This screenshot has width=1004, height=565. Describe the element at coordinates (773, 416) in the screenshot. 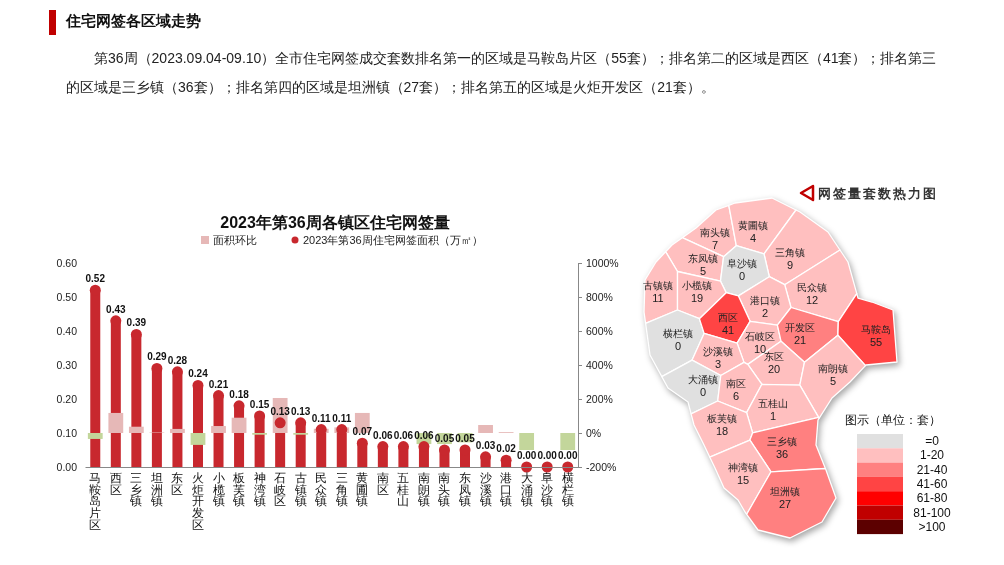

I see `data-label: 1` at that location.